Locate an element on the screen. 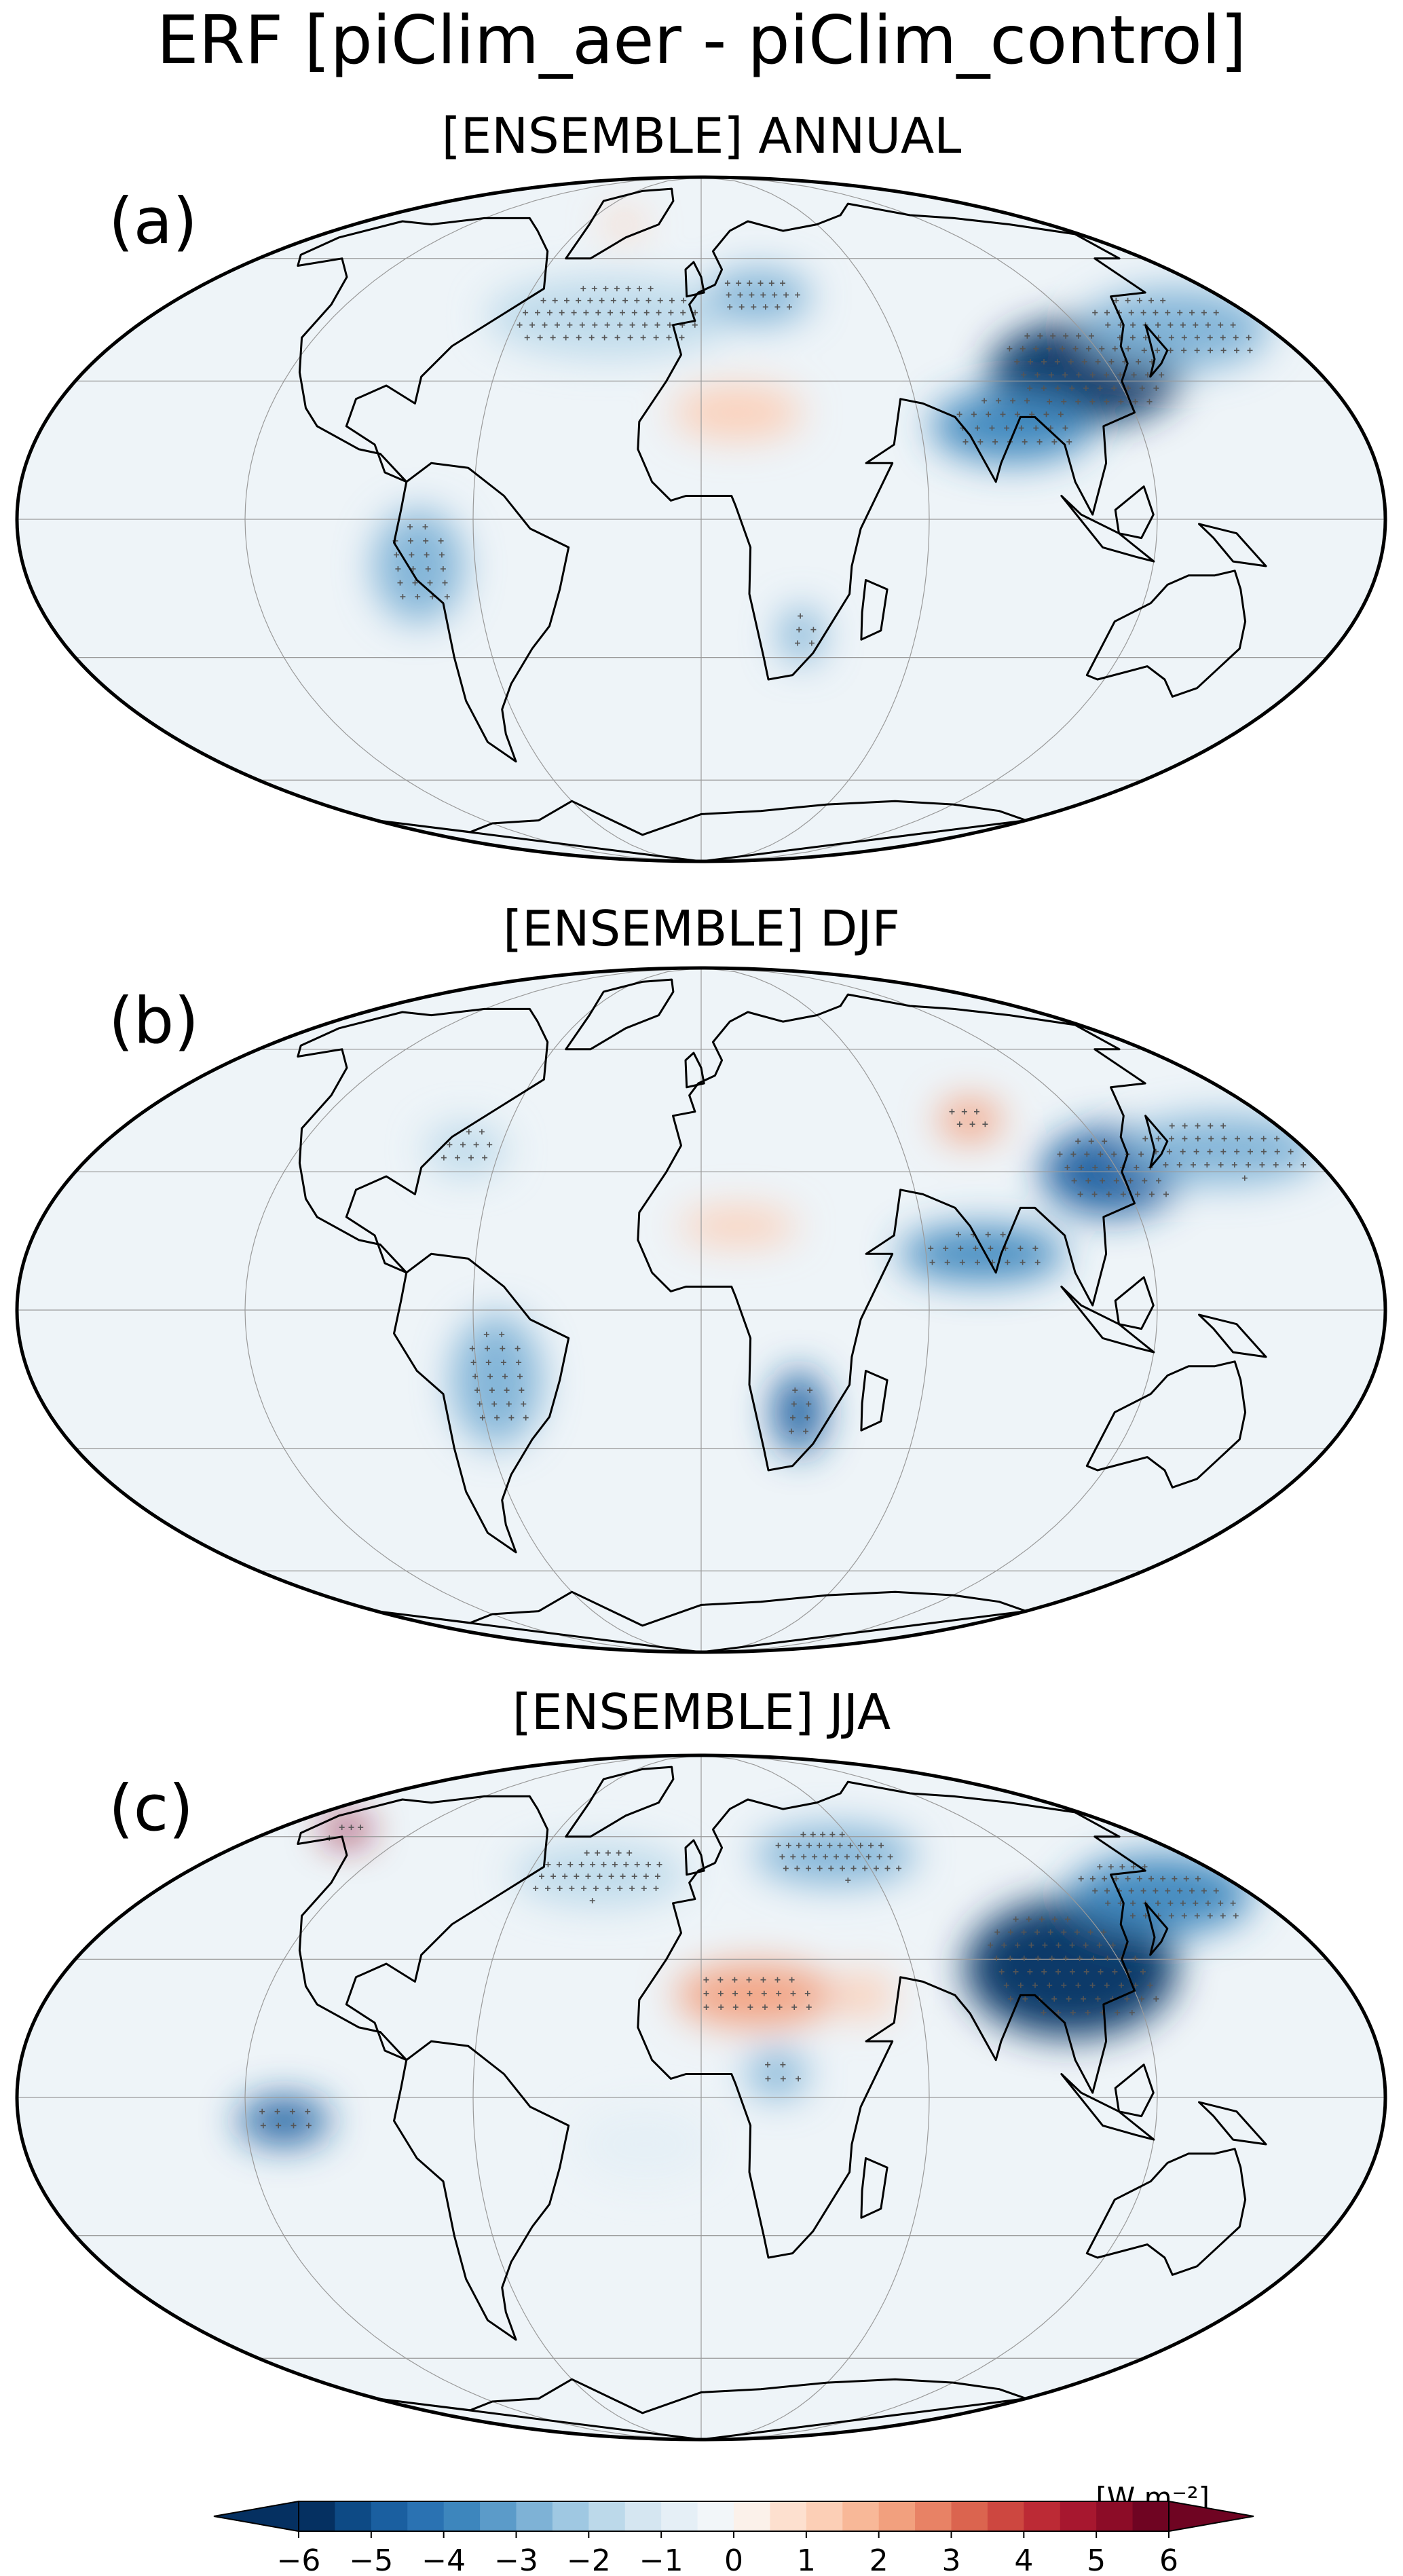 Image resolution: width=1403 pixels, height=2576 pixels. panel-a-label: (a) is located at coordinates (154, 222).